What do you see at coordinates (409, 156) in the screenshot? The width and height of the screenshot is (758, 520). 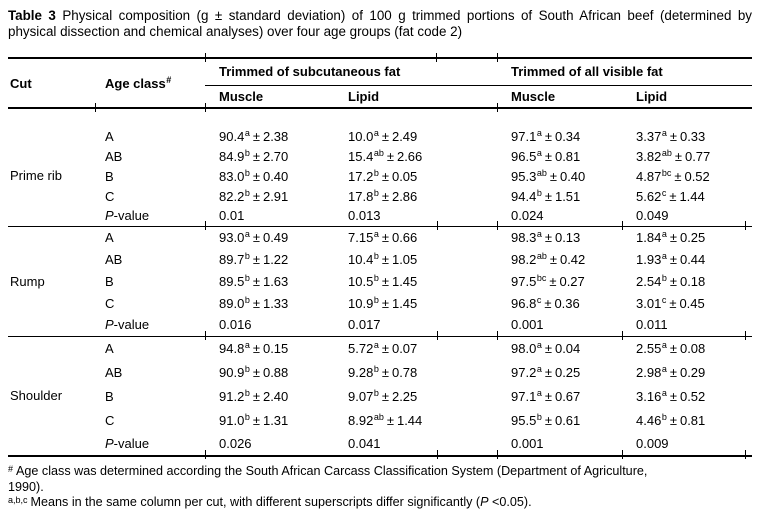 I see `standard-deviation-value: 2.66` at bounding box center [409, 156].